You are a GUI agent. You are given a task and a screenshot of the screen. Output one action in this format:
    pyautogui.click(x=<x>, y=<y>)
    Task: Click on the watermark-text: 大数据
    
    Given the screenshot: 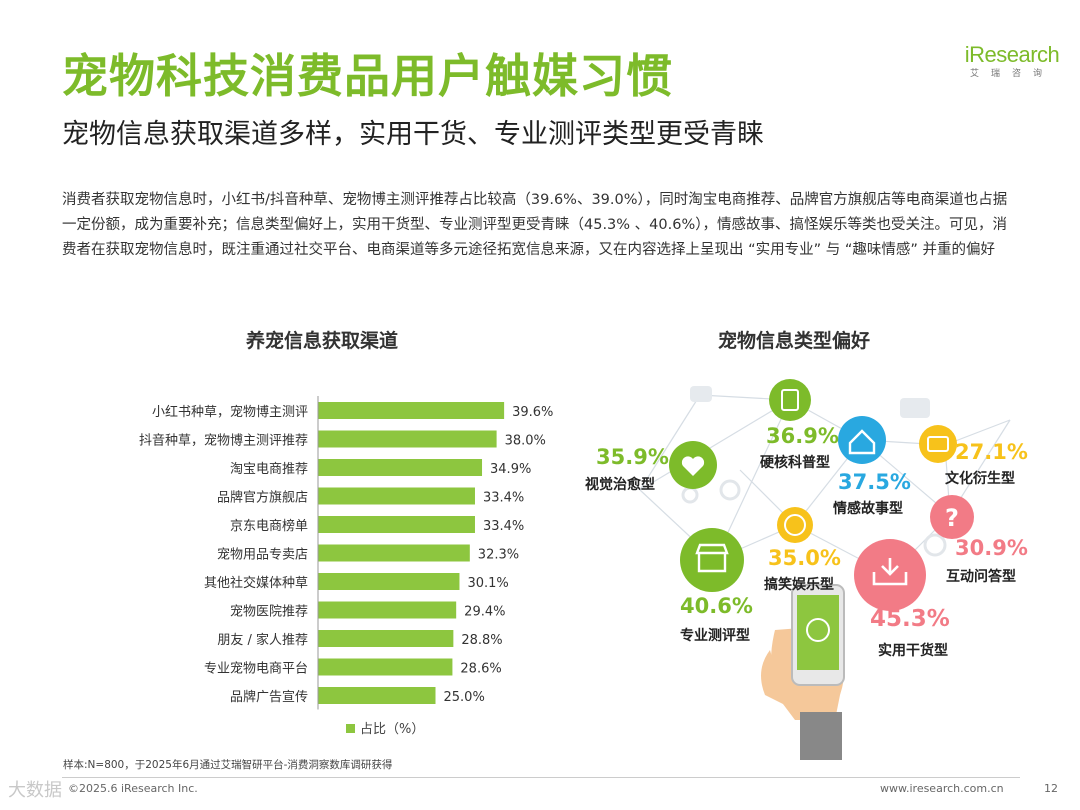 What is the action you would take?
    pyautogui.click(x=35, y=790)
    